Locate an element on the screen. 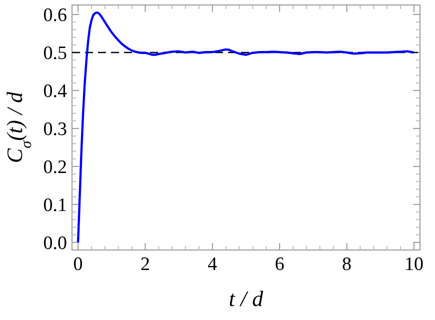 Image resolution: width=435 pixels, height=320 pixels. x-tick-label: 6 is located at coordinates (279, 264).